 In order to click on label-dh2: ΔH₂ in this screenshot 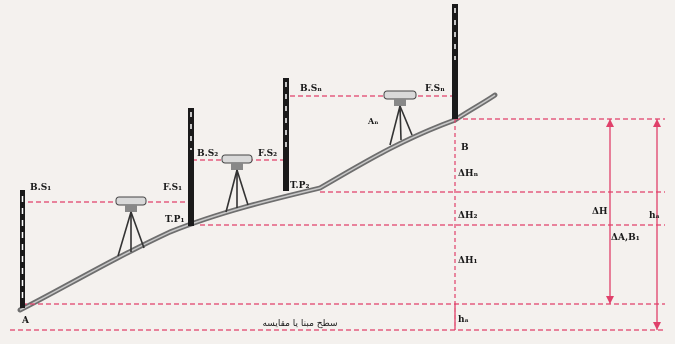, I will do `click(467, 216)`.